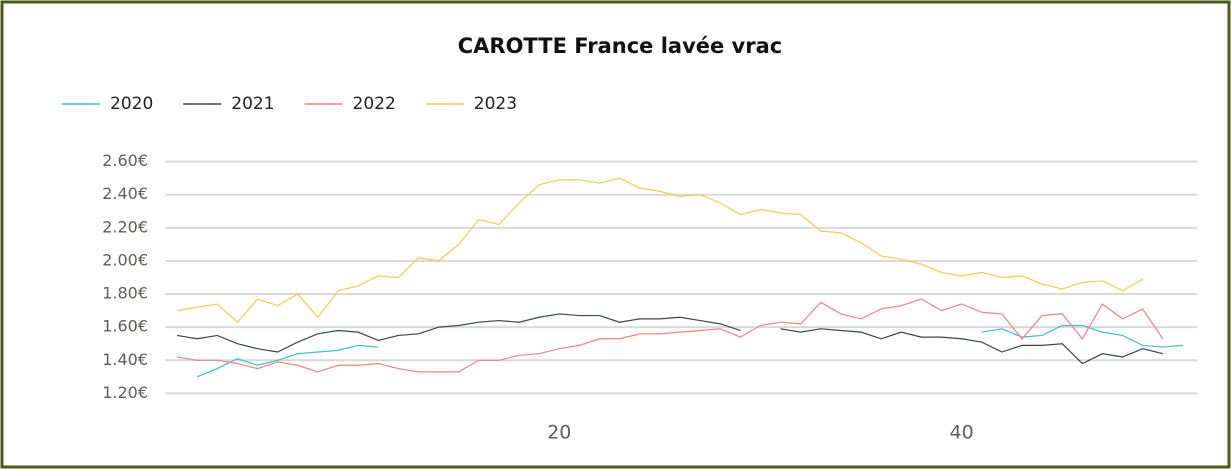  Describe the element at coordinates (125, 226) in the screenshot. I see `y-tick-label: 2.20€` at that location.